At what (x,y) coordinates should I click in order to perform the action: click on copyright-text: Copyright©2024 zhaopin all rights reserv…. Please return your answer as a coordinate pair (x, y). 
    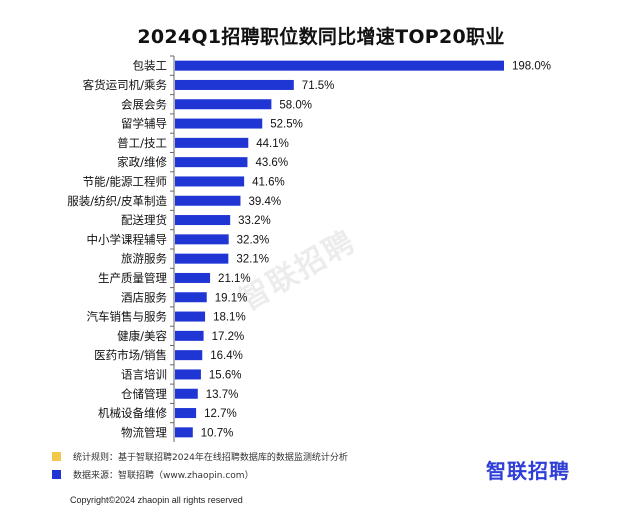
    Looking at the image, I should click on (156, 500).